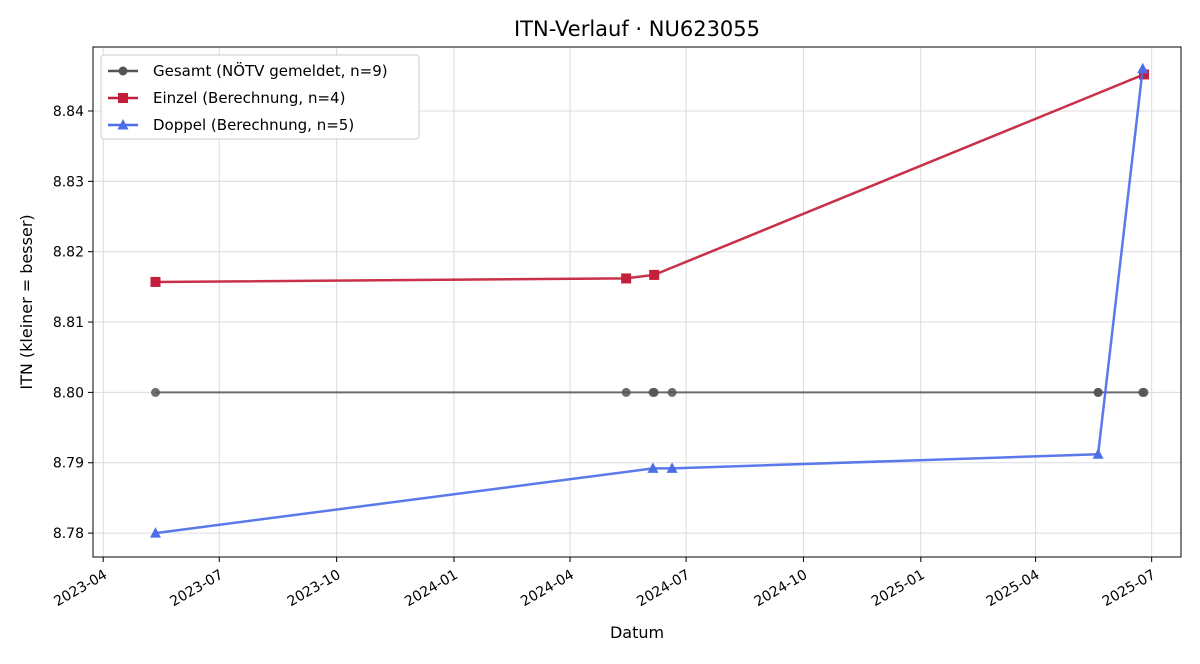  I want to click on y-tick-label: 8.79, so click(68, 464).